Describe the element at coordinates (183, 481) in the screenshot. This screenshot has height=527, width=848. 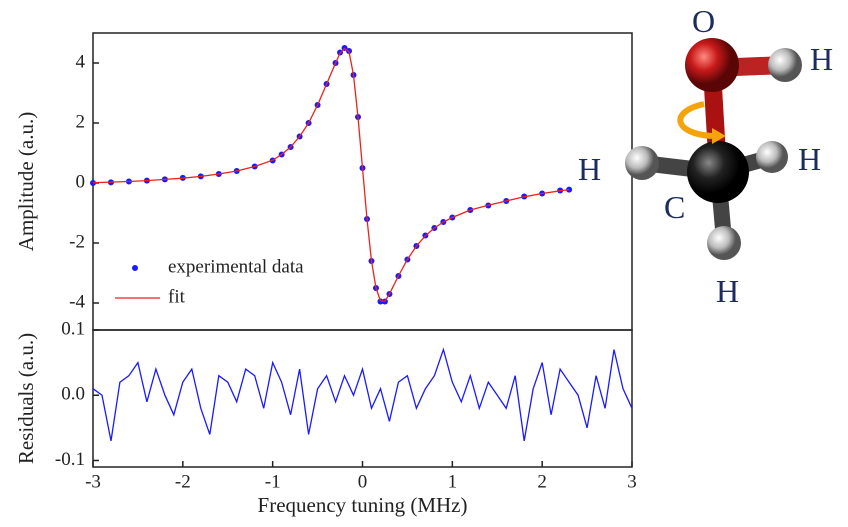
I see `x-tick-label: -2` at that location.